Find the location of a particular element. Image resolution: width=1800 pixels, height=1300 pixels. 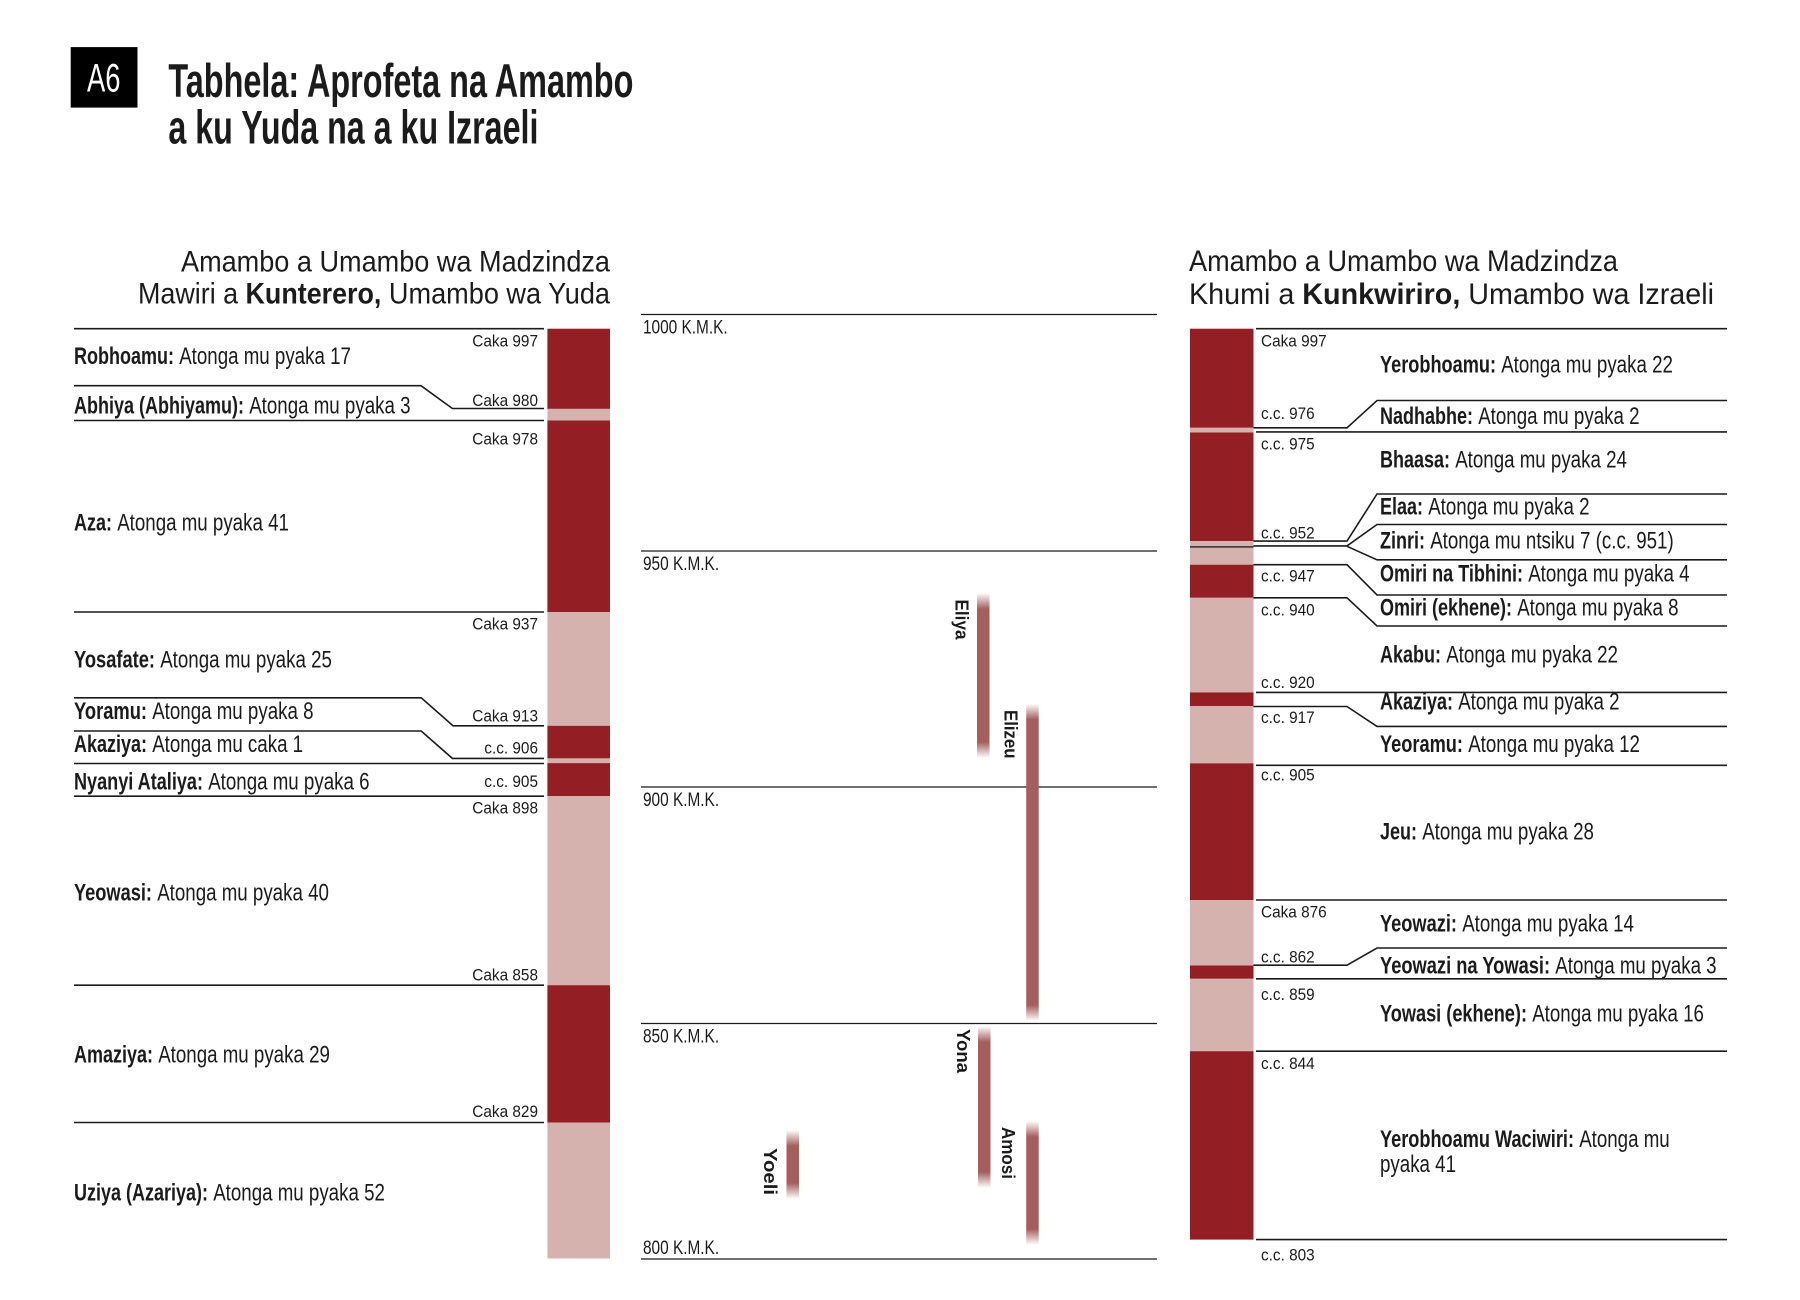

svg-text: Elaa: is located at coordinates (1401, 507).